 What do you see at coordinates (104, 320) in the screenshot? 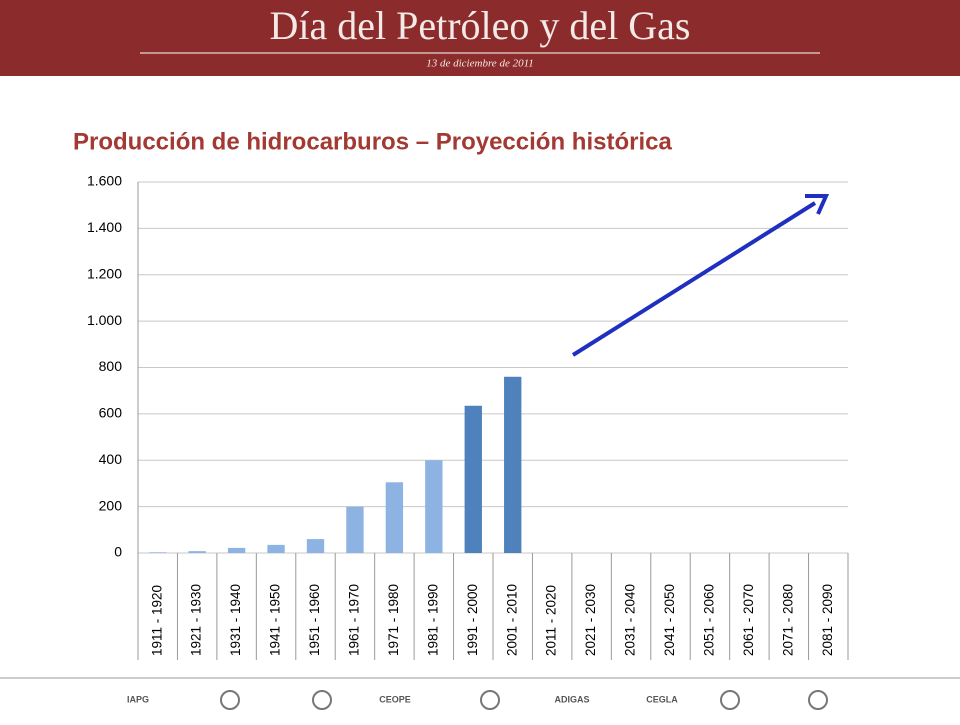
I see `y-tick-label: 1.000` at bounding box center [104, 320].